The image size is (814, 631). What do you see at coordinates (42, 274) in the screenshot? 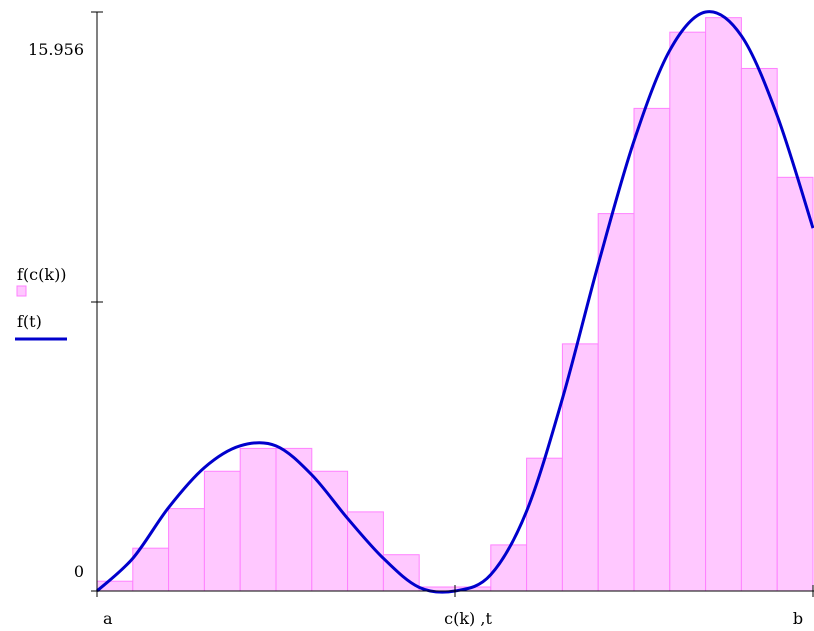
I see `legend-label-bars: f(c(k))` at bounding box center [42, 274].